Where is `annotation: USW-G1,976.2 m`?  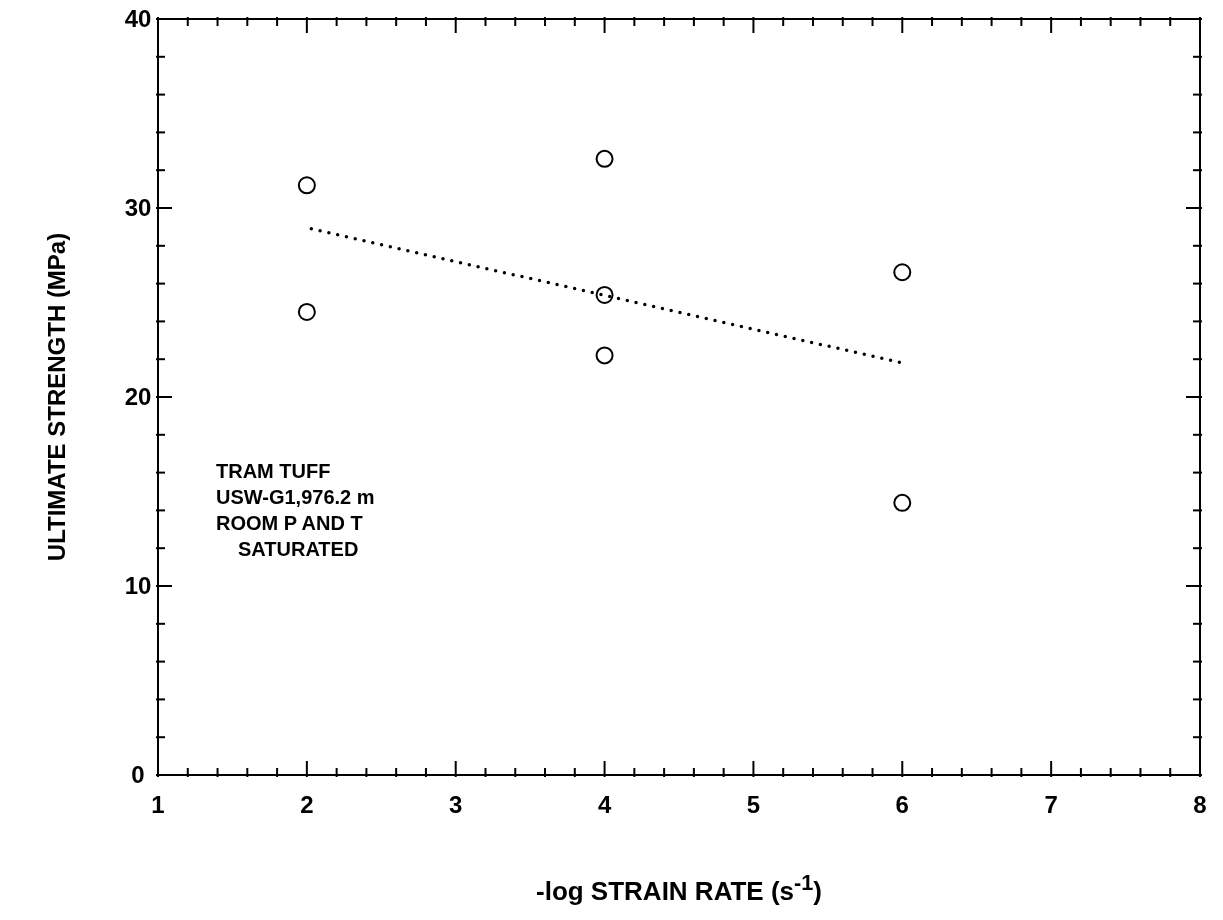 annotation: USW-G1,976.2 m is located at coordinates (295, 497).